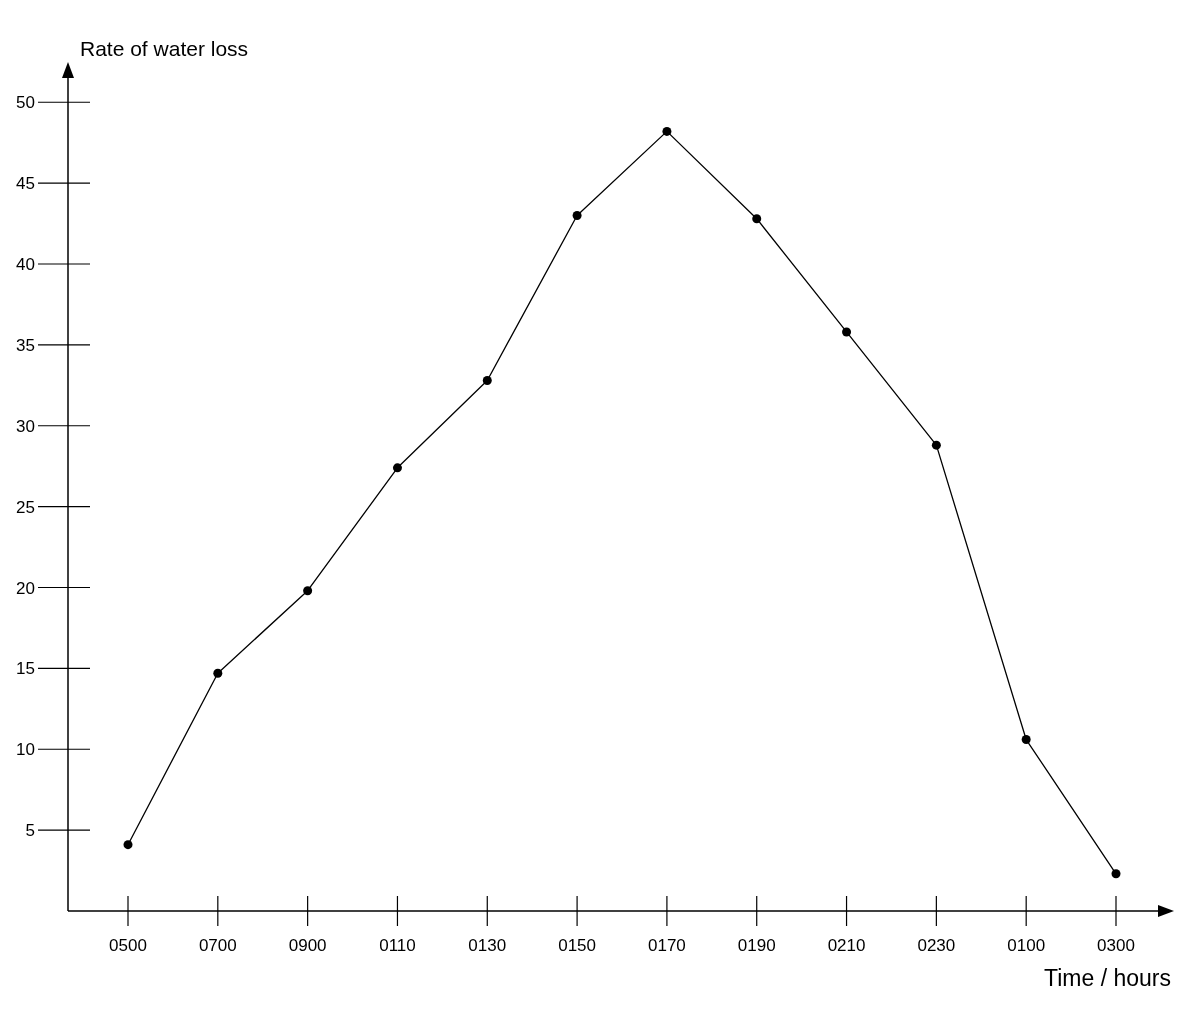  Describe the element at coordinates (25, 345) in the screenshot. I see `y-tick-label: 35` at that location.